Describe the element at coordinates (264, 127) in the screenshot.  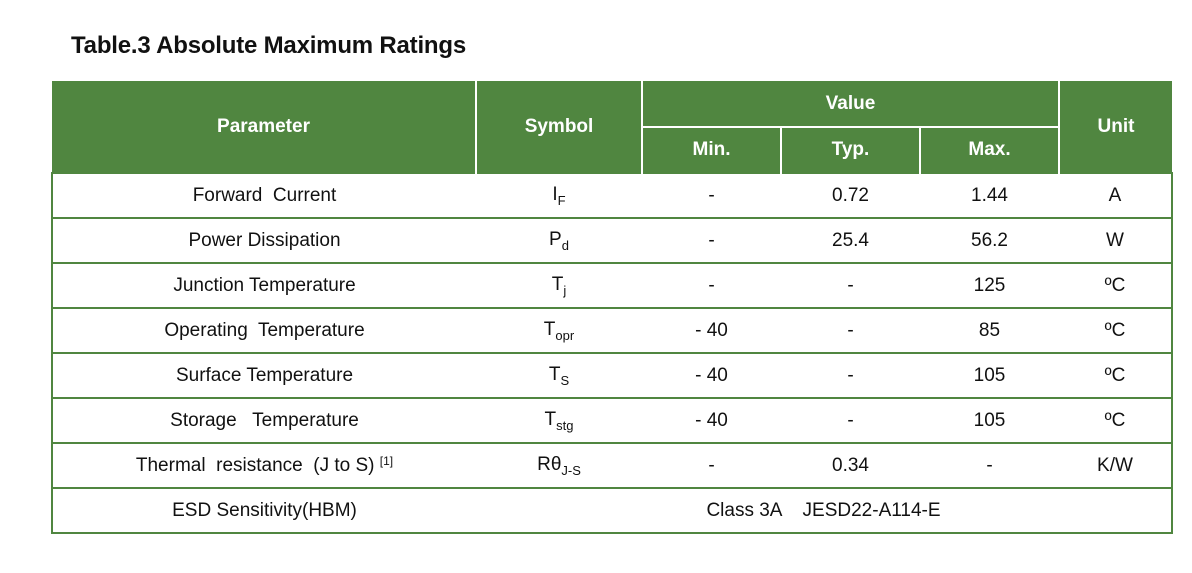
I see `header-parameter: Parameter` at that location.